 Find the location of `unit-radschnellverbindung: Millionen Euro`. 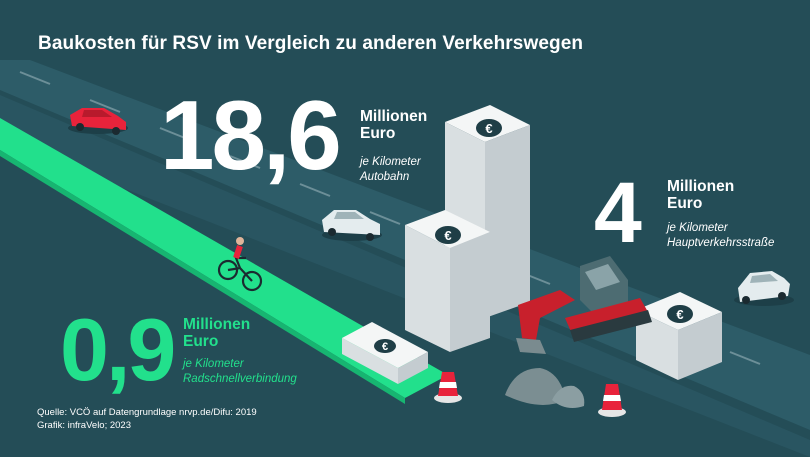

unit-radschnellverbindung: Millionen Euro is located at coordinates (216, 333).